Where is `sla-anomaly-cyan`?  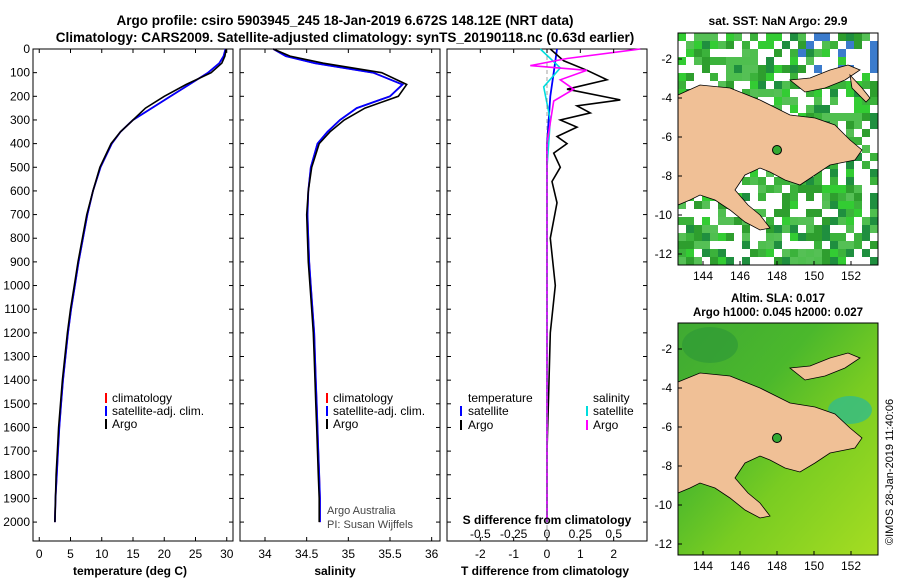
sla-anomaly-cyan is located at coordinates (850, 410).